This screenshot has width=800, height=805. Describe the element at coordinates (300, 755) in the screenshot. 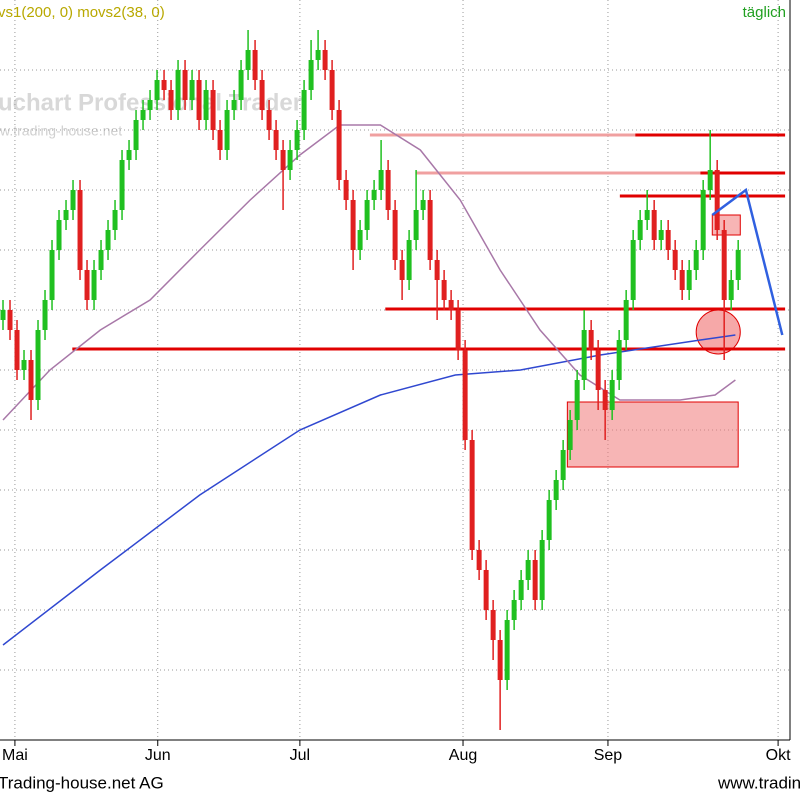

I see `x-tick-label: Jul` at that location.